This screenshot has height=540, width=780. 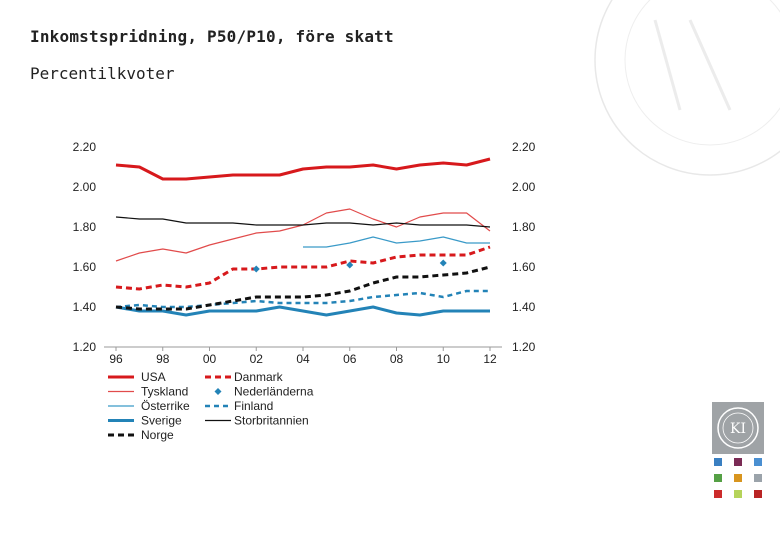 I want to click on y-tick-label-right: 2.00, so click(x=524, y=187).